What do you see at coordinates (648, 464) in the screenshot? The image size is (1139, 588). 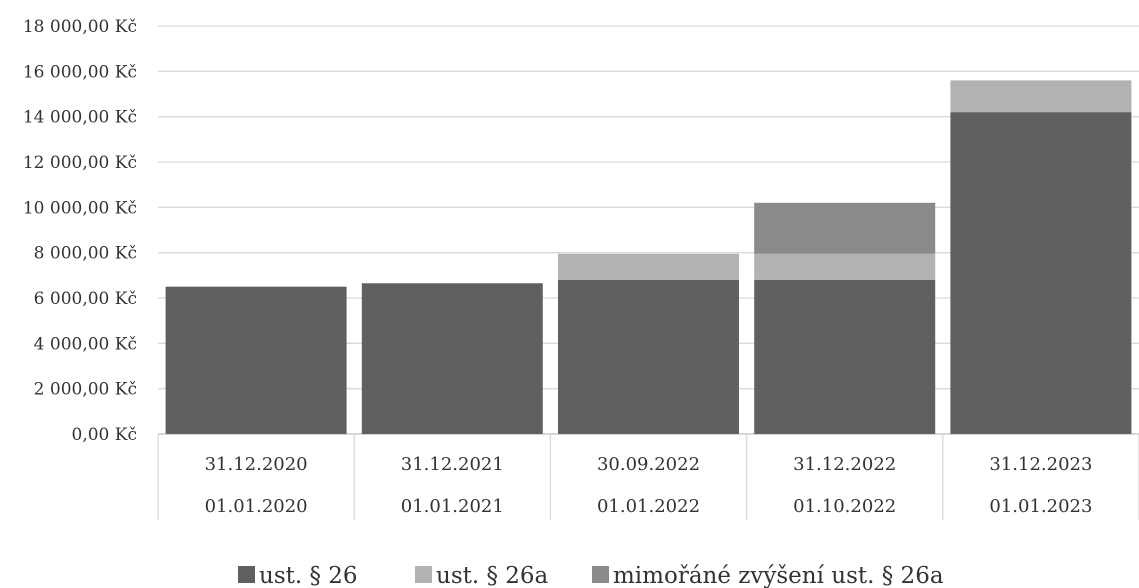 I see `x-category-label-top: 30.09.2022` at bounding box center [648, 464].